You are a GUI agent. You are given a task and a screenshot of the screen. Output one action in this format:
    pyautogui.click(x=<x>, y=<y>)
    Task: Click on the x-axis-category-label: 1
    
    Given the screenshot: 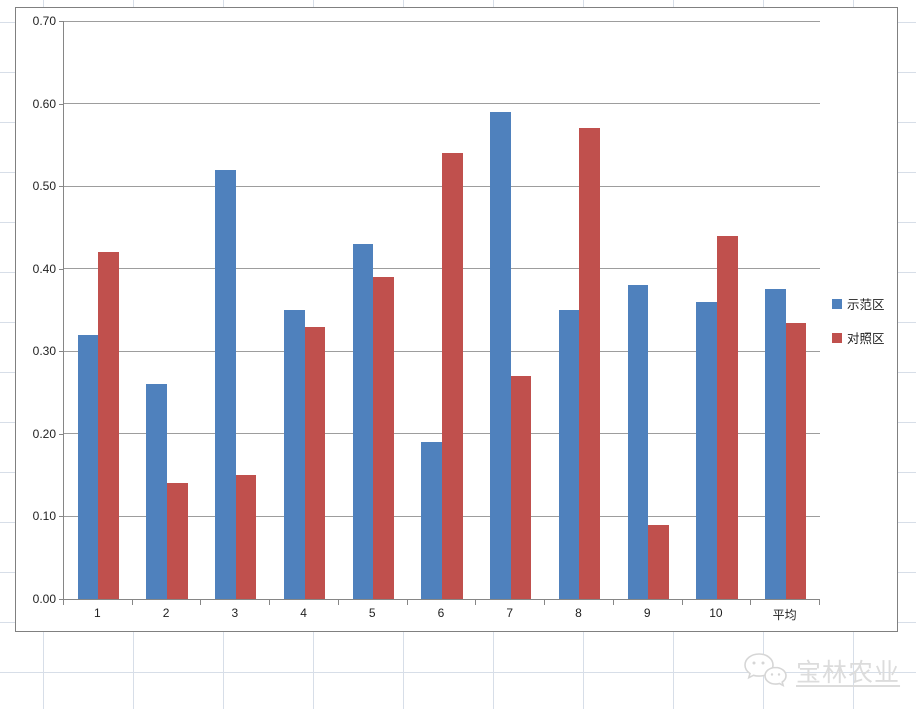 What is the action you would take?
    pyautogui.click(x=97, y=613)
    